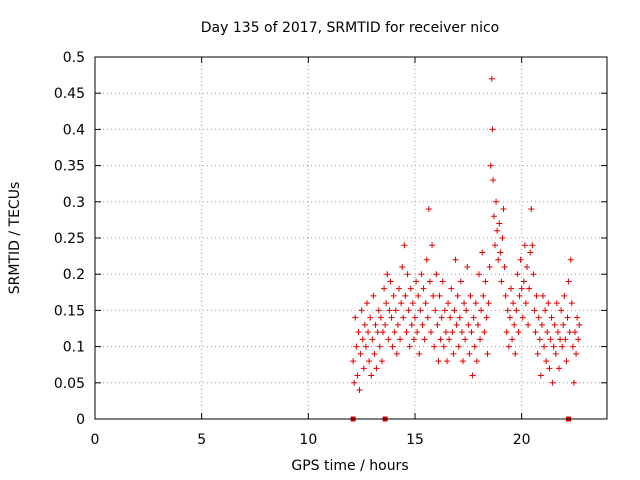 The image size is (640, 480). I want to click on y-axis-label: SRMTID / TECUs, so click(15, 238).